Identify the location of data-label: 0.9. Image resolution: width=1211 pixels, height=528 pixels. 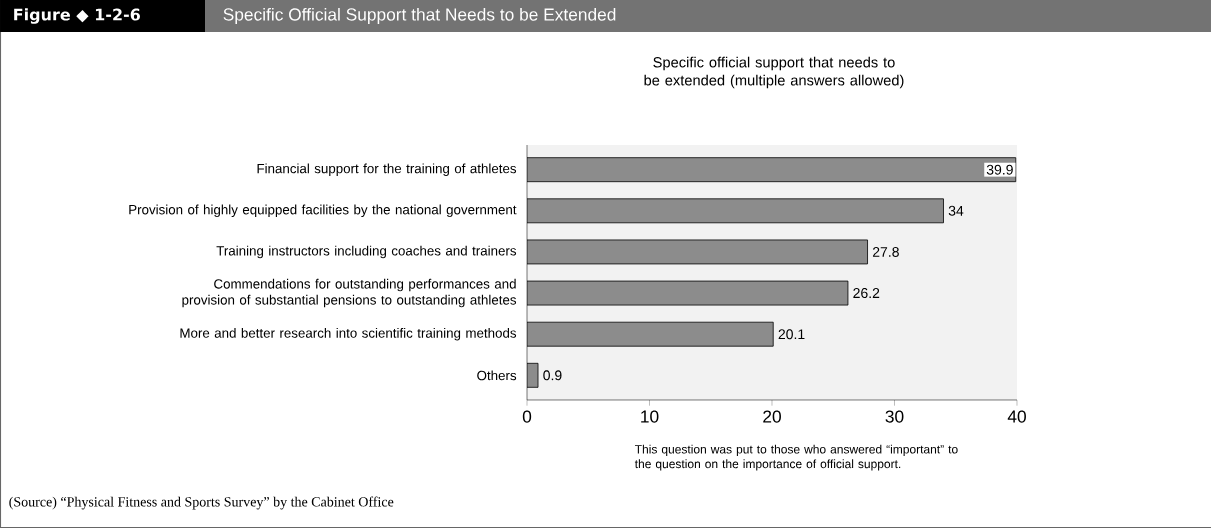
(552, 375).